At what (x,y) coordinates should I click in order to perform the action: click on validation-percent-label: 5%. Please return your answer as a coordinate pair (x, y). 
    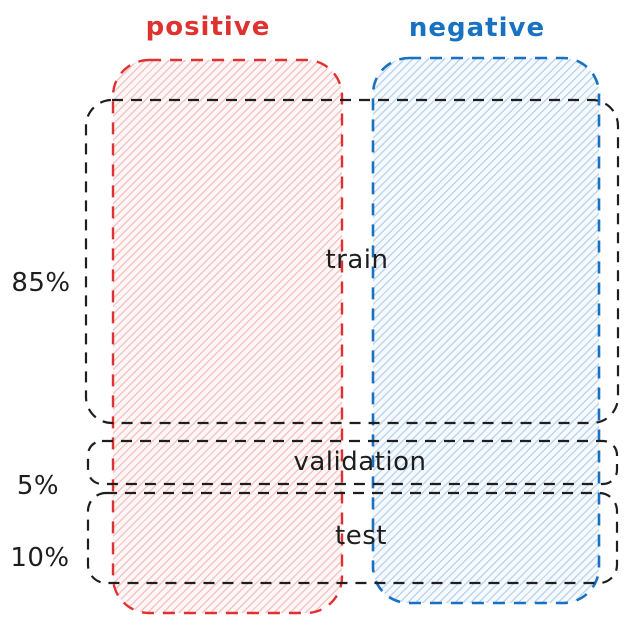
    Looking at the image, I should click on (38, 486).